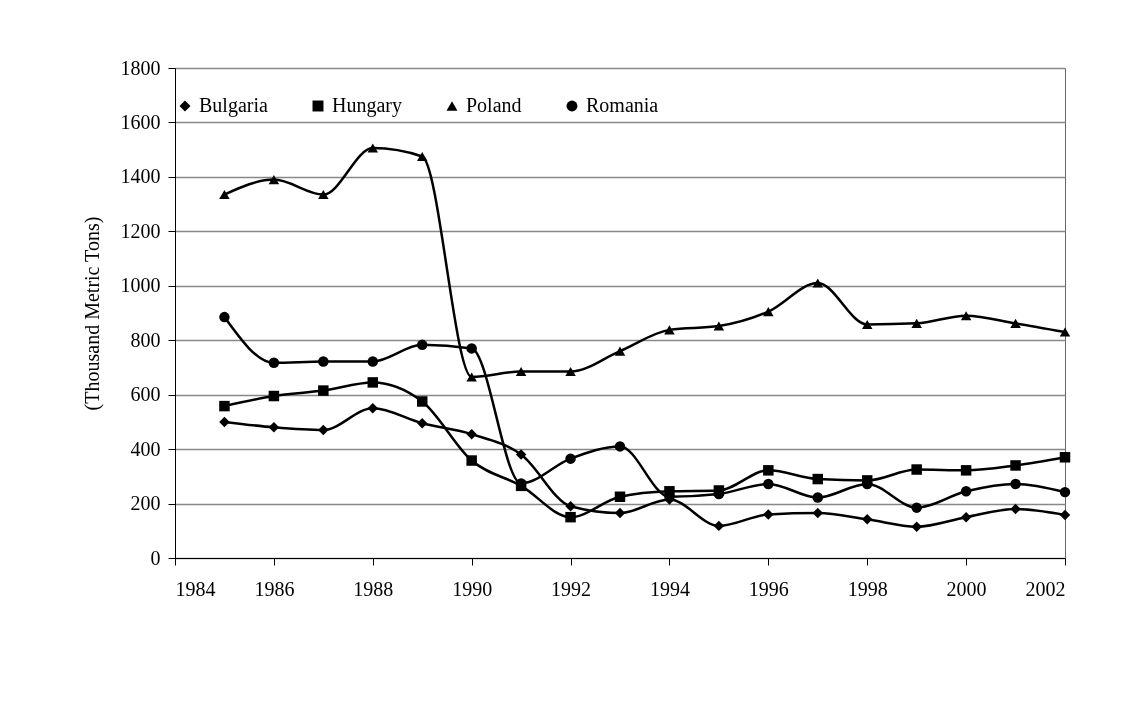 The height and width of the screenshot is (721, 1138). Describe the element at coordinates (367, 105) in the screenshot. I see `legend-label: Hungary` at that location.